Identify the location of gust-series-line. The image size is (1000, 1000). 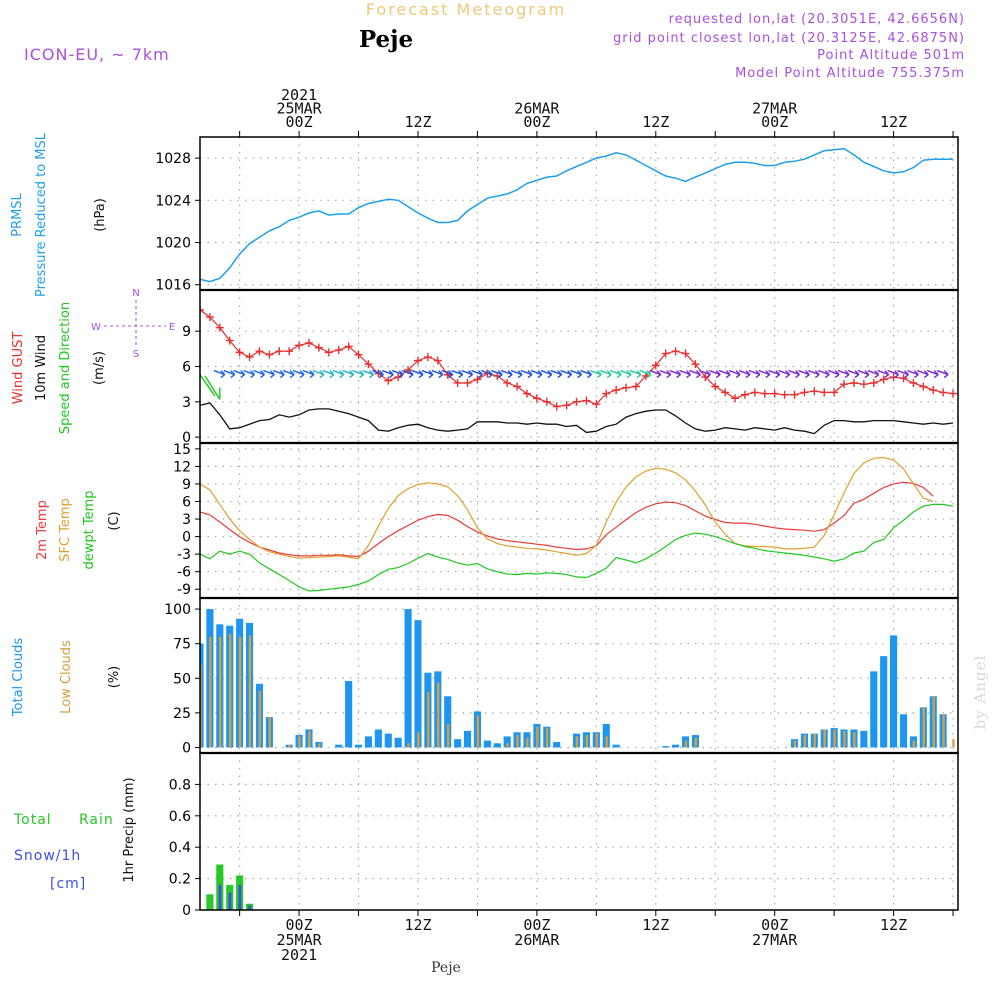
(577, 358).